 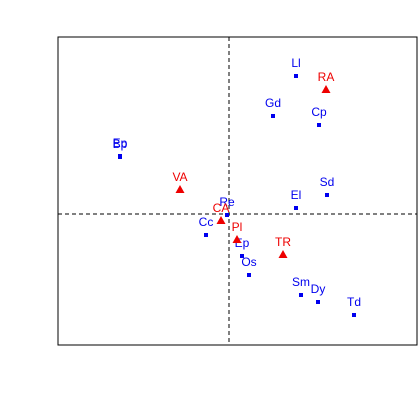 What do you see at coordinates (179, 177) in the screenshot?
I see `point-label: VA` at bounding box center [179, 177].